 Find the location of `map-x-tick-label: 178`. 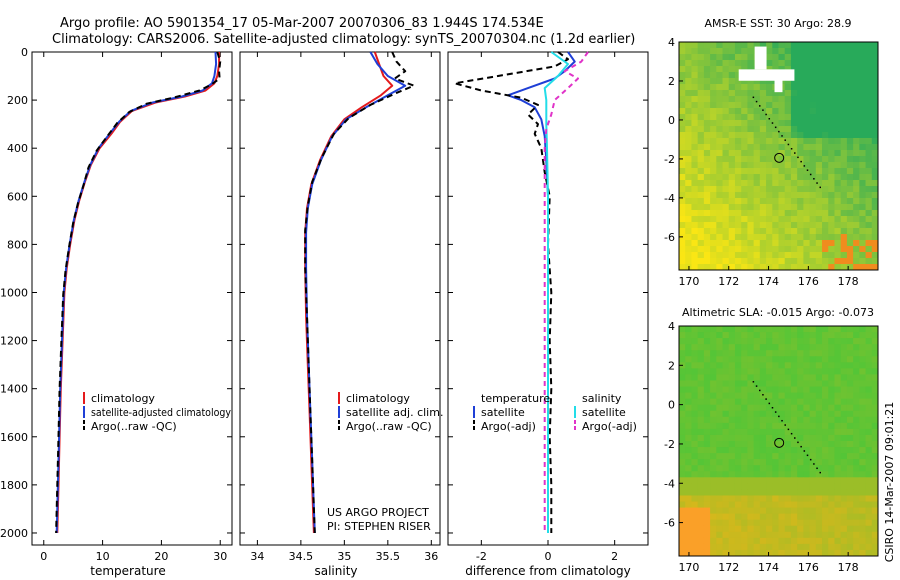

map-x-tick-label: 178 is located at coordinates (848, 567).